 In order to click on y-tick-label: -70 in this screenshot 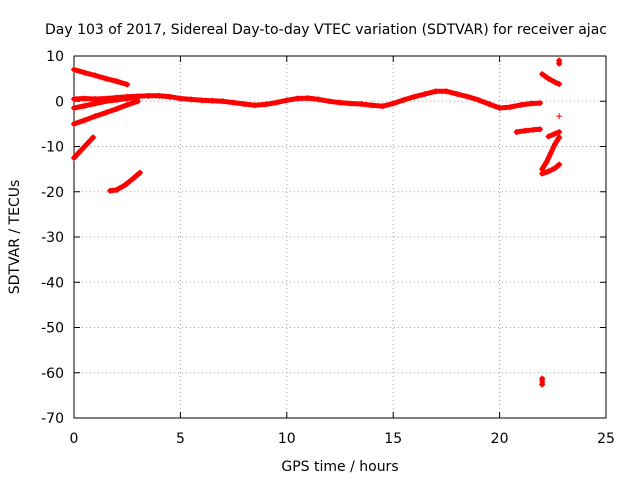, I will do `click(52, 419)`.